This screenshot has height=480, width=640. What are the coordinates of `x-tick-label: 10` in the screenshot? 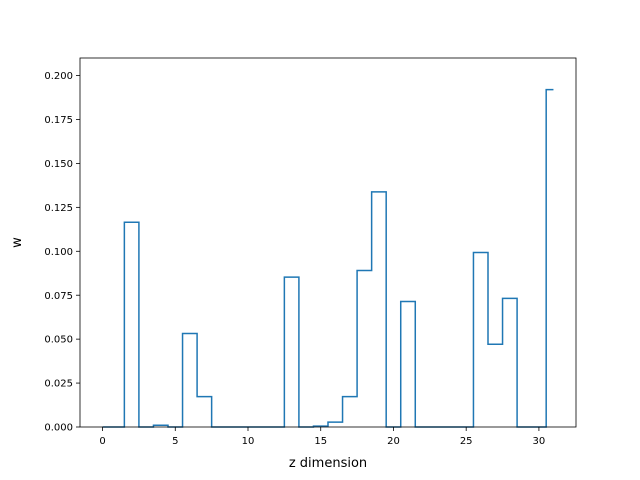 It's located at (248, 441).